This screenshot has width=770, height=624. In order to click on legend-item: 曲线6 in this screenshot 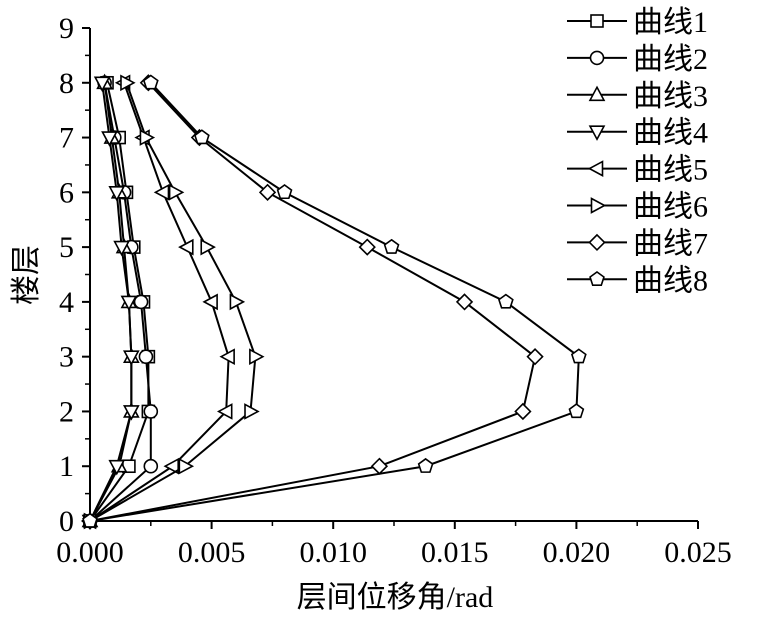, I will do `click(637, 207)`.